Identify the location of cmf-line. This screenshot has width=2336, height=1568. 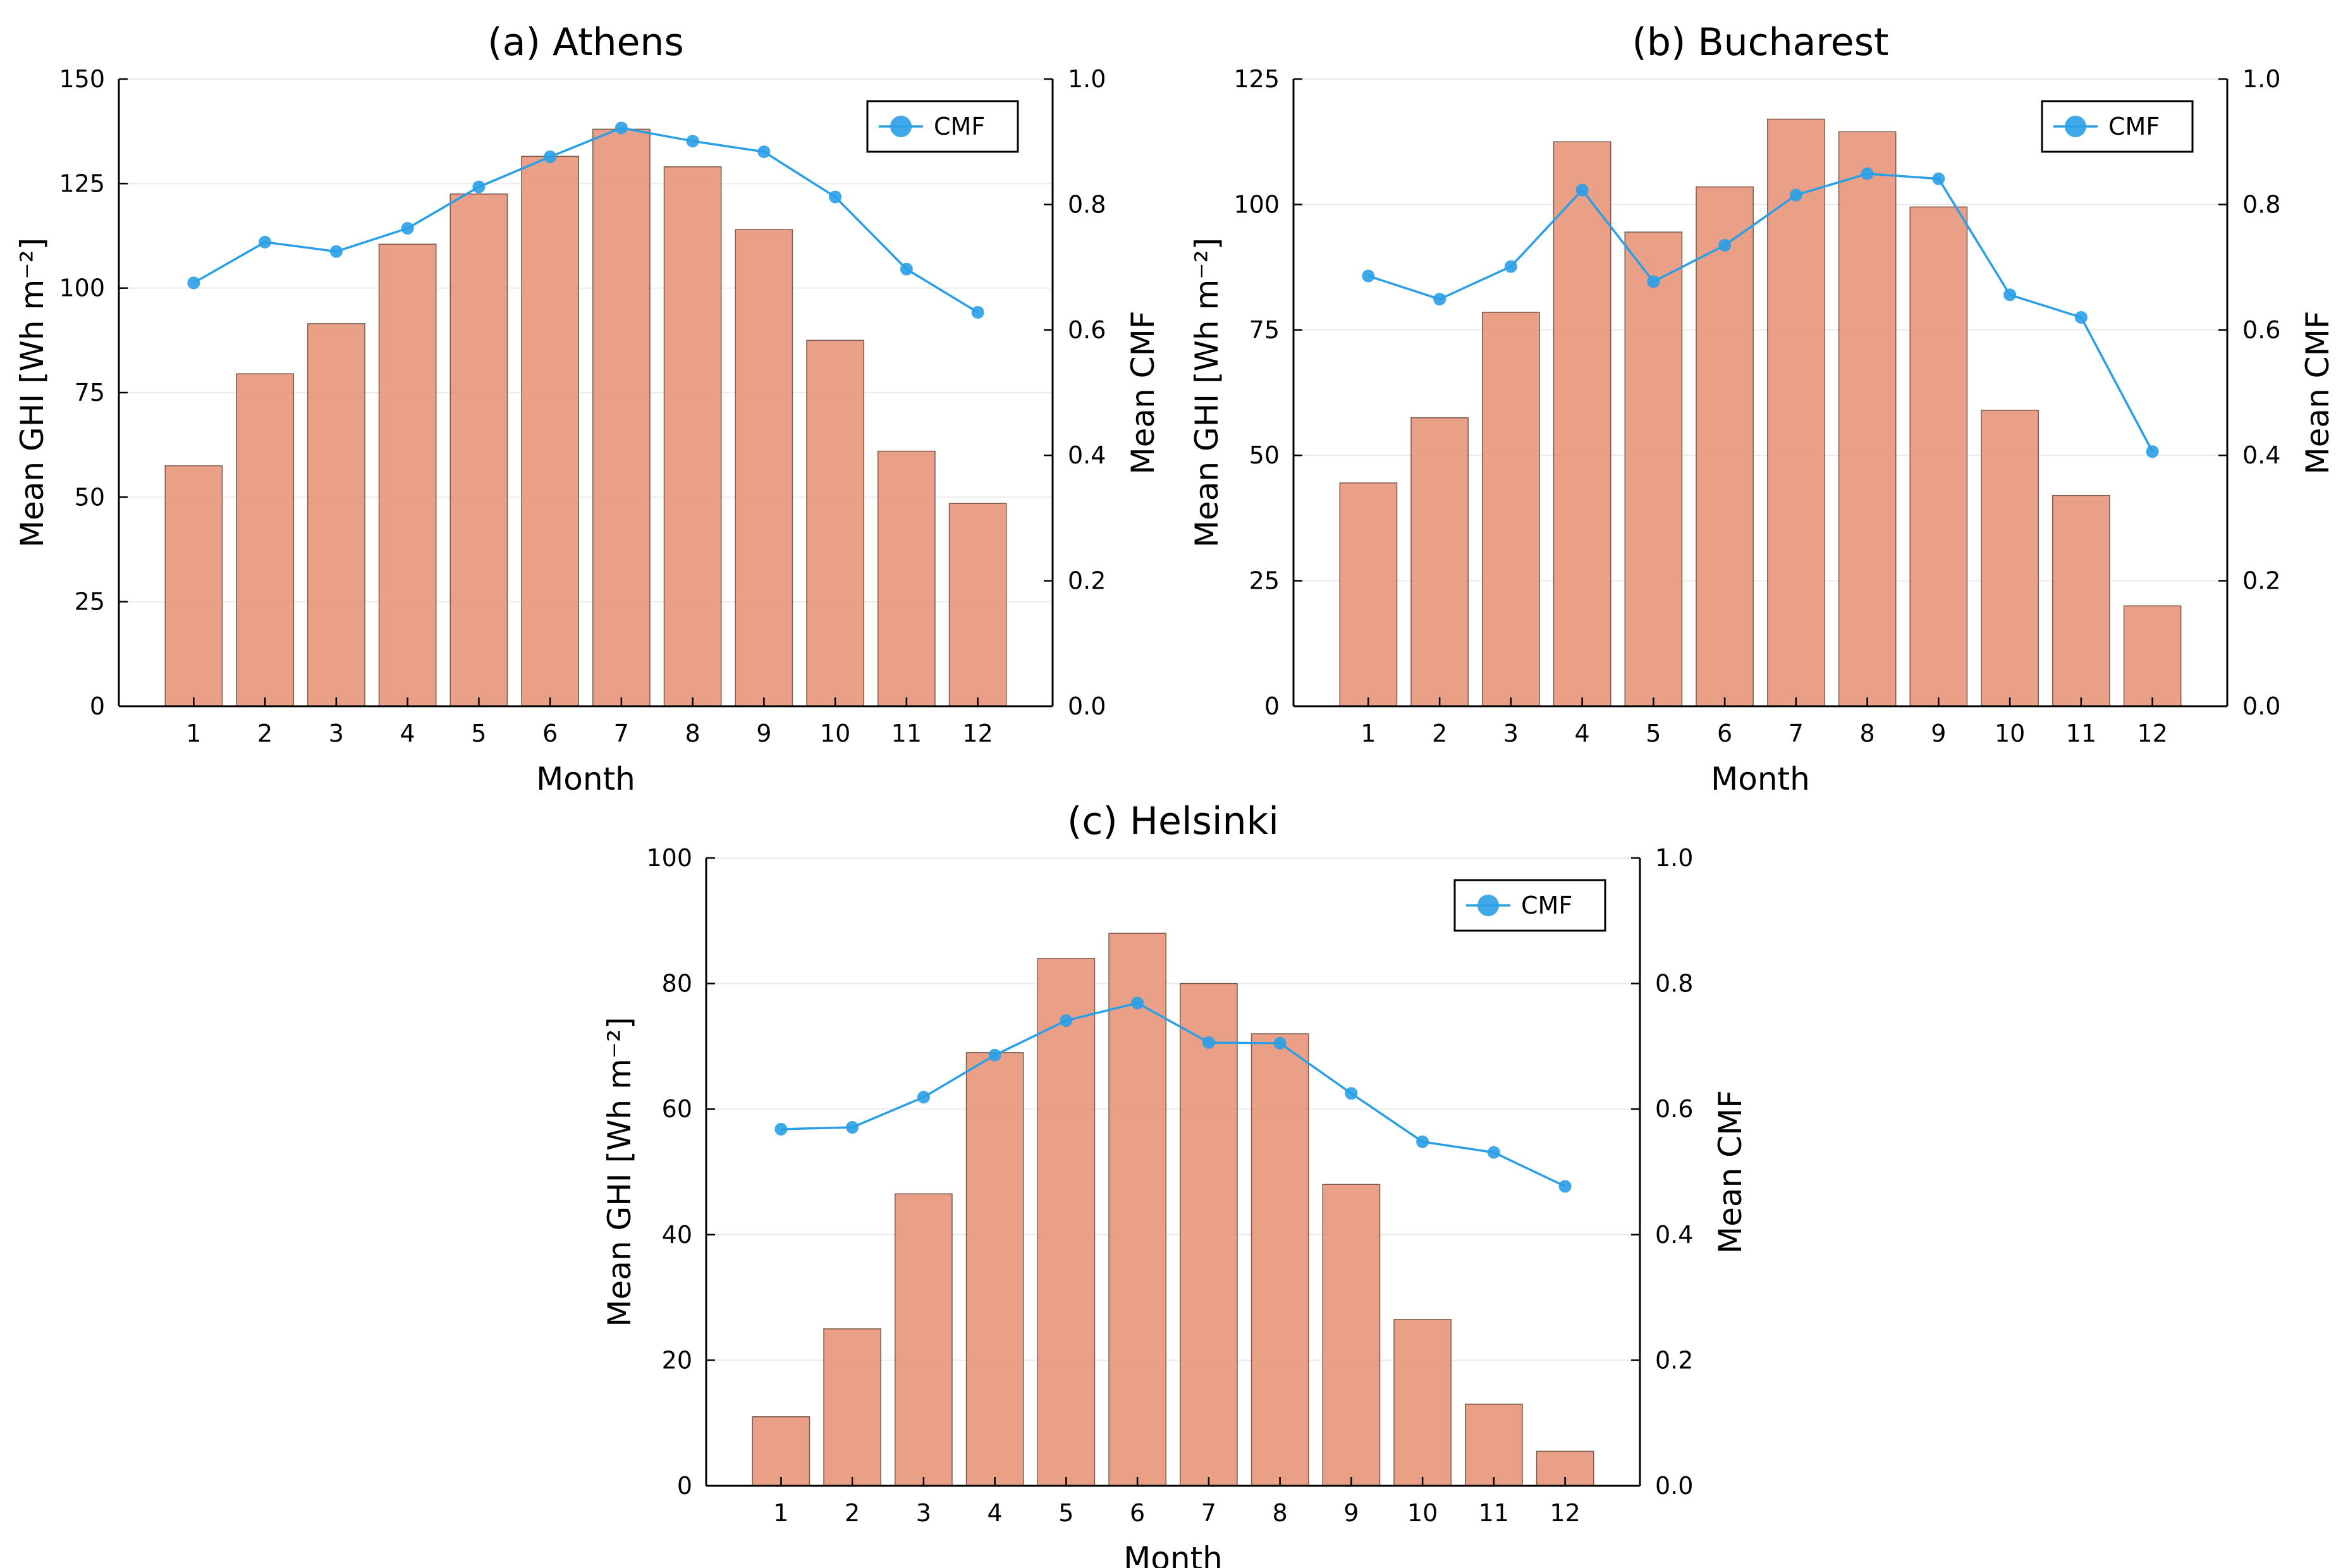
(586, 220).